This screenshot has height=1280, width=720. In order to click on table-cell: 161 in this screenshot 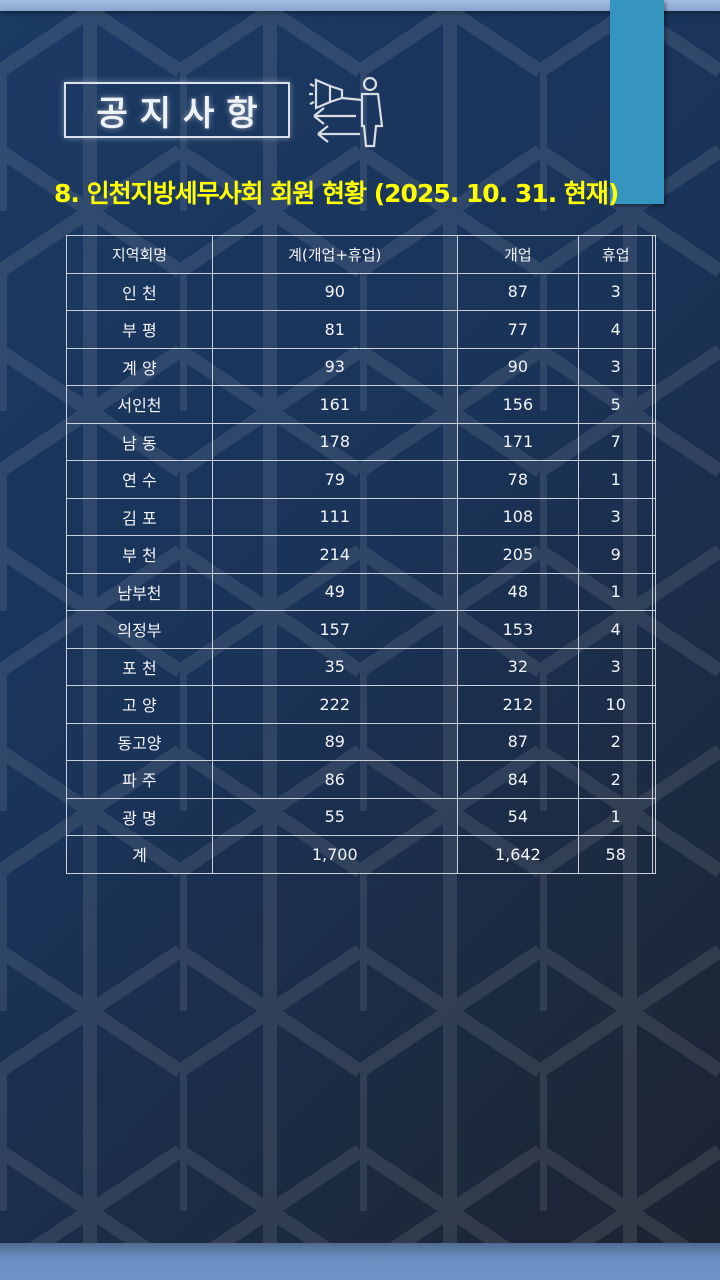, I will do `click(334, 404)`.